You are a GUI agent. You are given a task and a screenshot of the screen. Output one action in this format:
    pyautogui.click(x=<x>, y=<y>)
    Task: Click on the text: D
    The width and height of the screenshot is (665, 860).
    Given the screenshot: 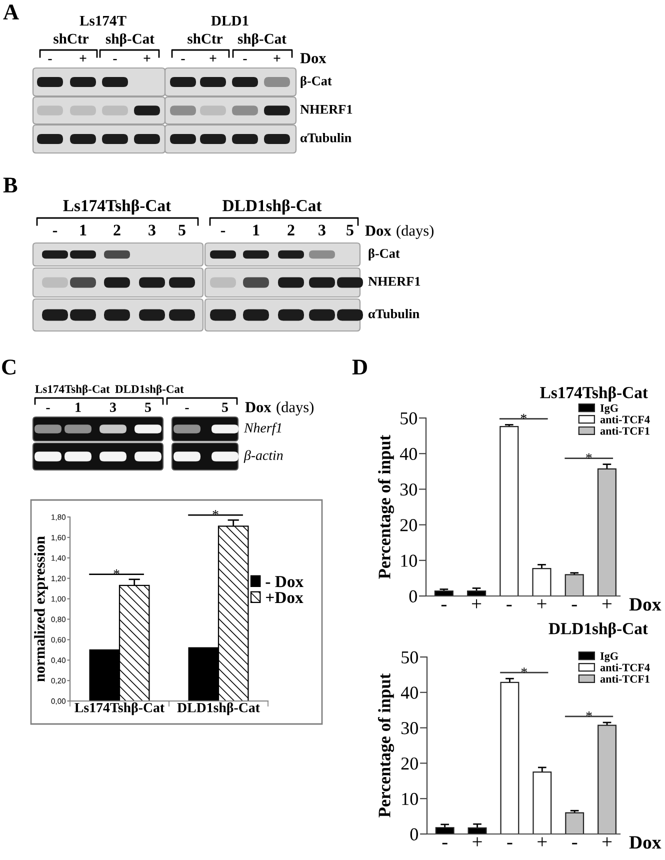 What is the action you would take?
    pyautogui.click(x=359, y=367)
    